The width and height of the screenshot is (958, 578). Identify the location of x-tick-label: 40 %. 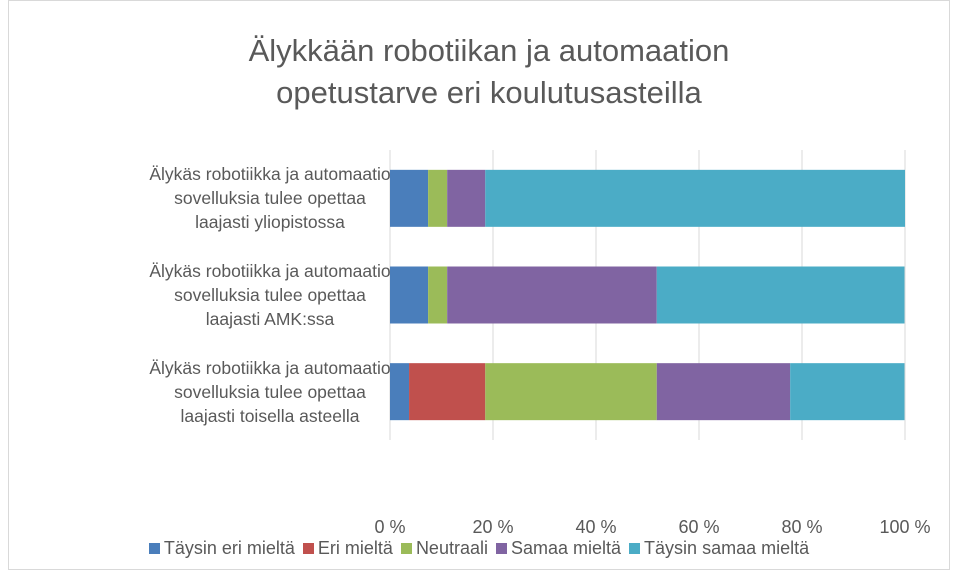
(595, 527).